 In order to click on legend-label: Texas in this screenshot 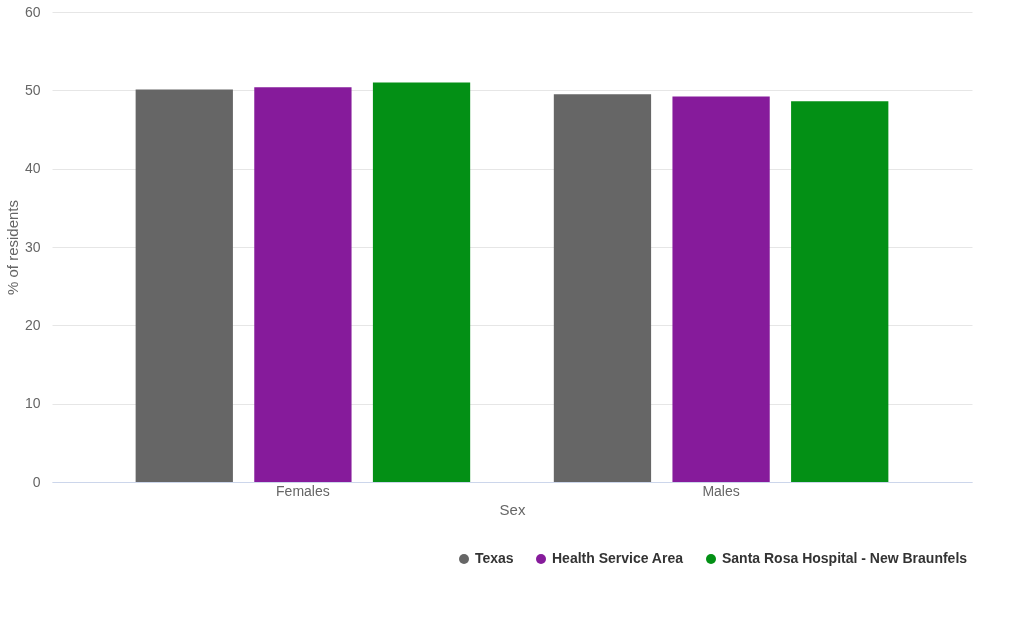, I will do `click(494, 558)`.